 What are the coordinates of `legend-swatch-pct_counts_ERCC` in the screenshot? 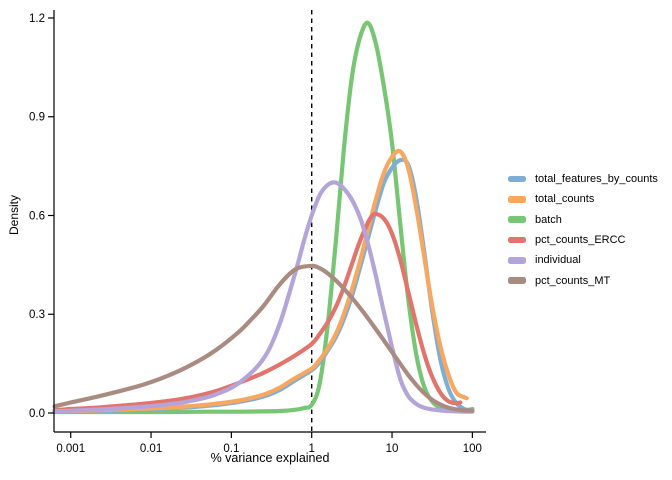 It's located at (517, 240).